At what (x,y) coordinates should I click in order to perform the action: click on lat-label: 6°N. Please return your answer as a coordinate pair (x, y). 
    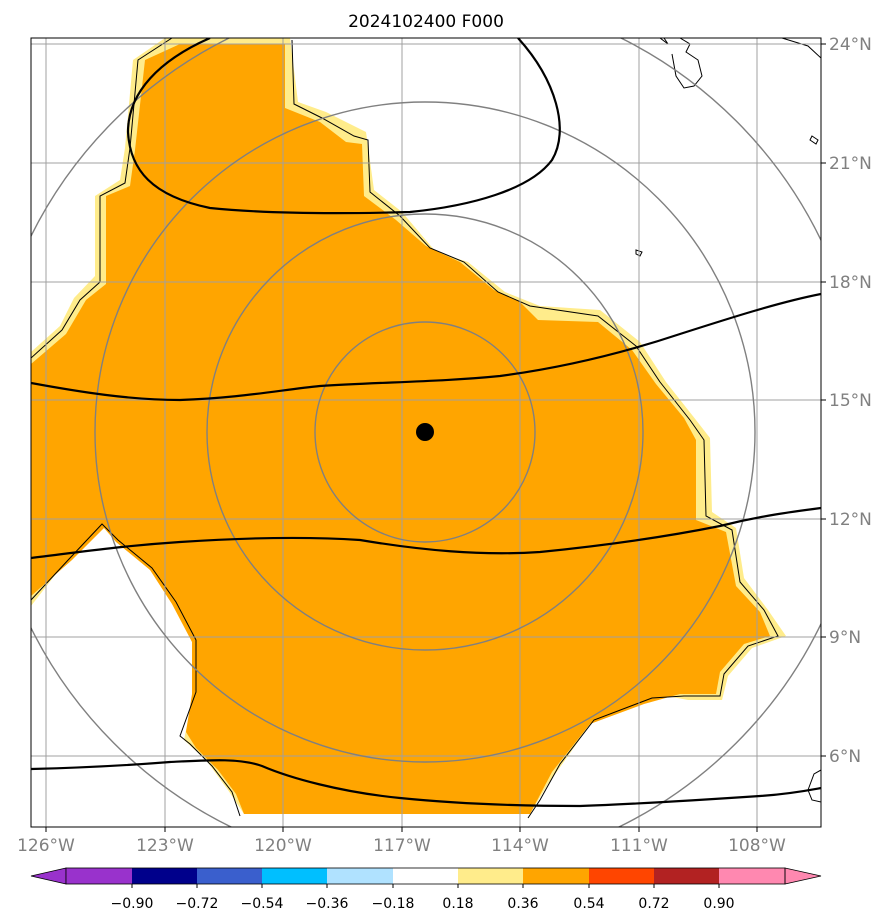
    Looking at the image, I should click on (845, 757).